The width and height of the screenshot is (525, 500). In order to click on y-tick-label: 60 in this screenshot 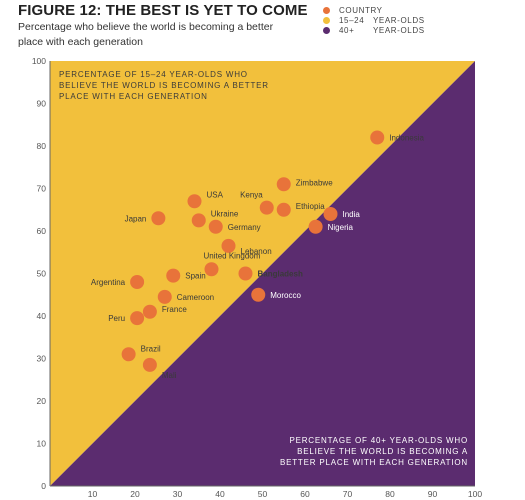, I will do `click(42, 231)`.